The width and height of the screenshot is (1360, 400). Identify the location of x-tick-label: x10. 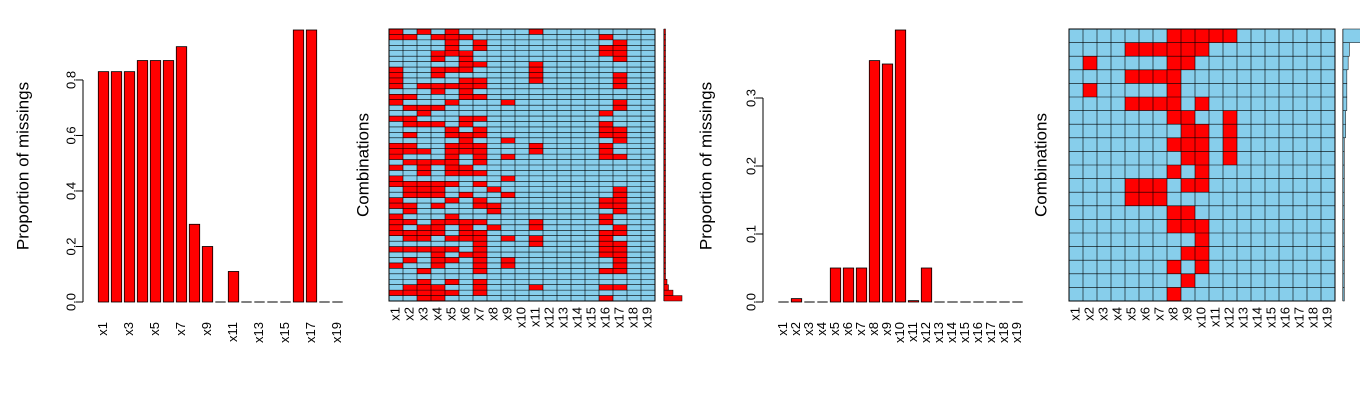
(1200, 317).